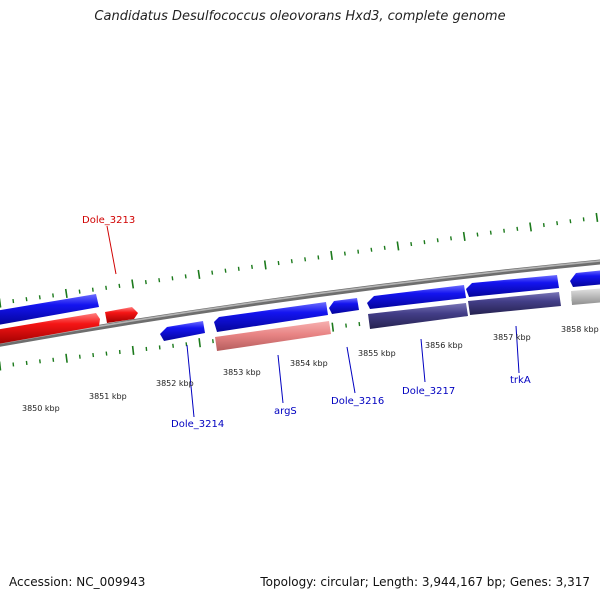 This screenshot has height=600, width=600. What do you see at coordinates (580, 329) in the screenshot?
I see `kbp-tick-label: 3858 kbp` at bounding box center [580, 329].